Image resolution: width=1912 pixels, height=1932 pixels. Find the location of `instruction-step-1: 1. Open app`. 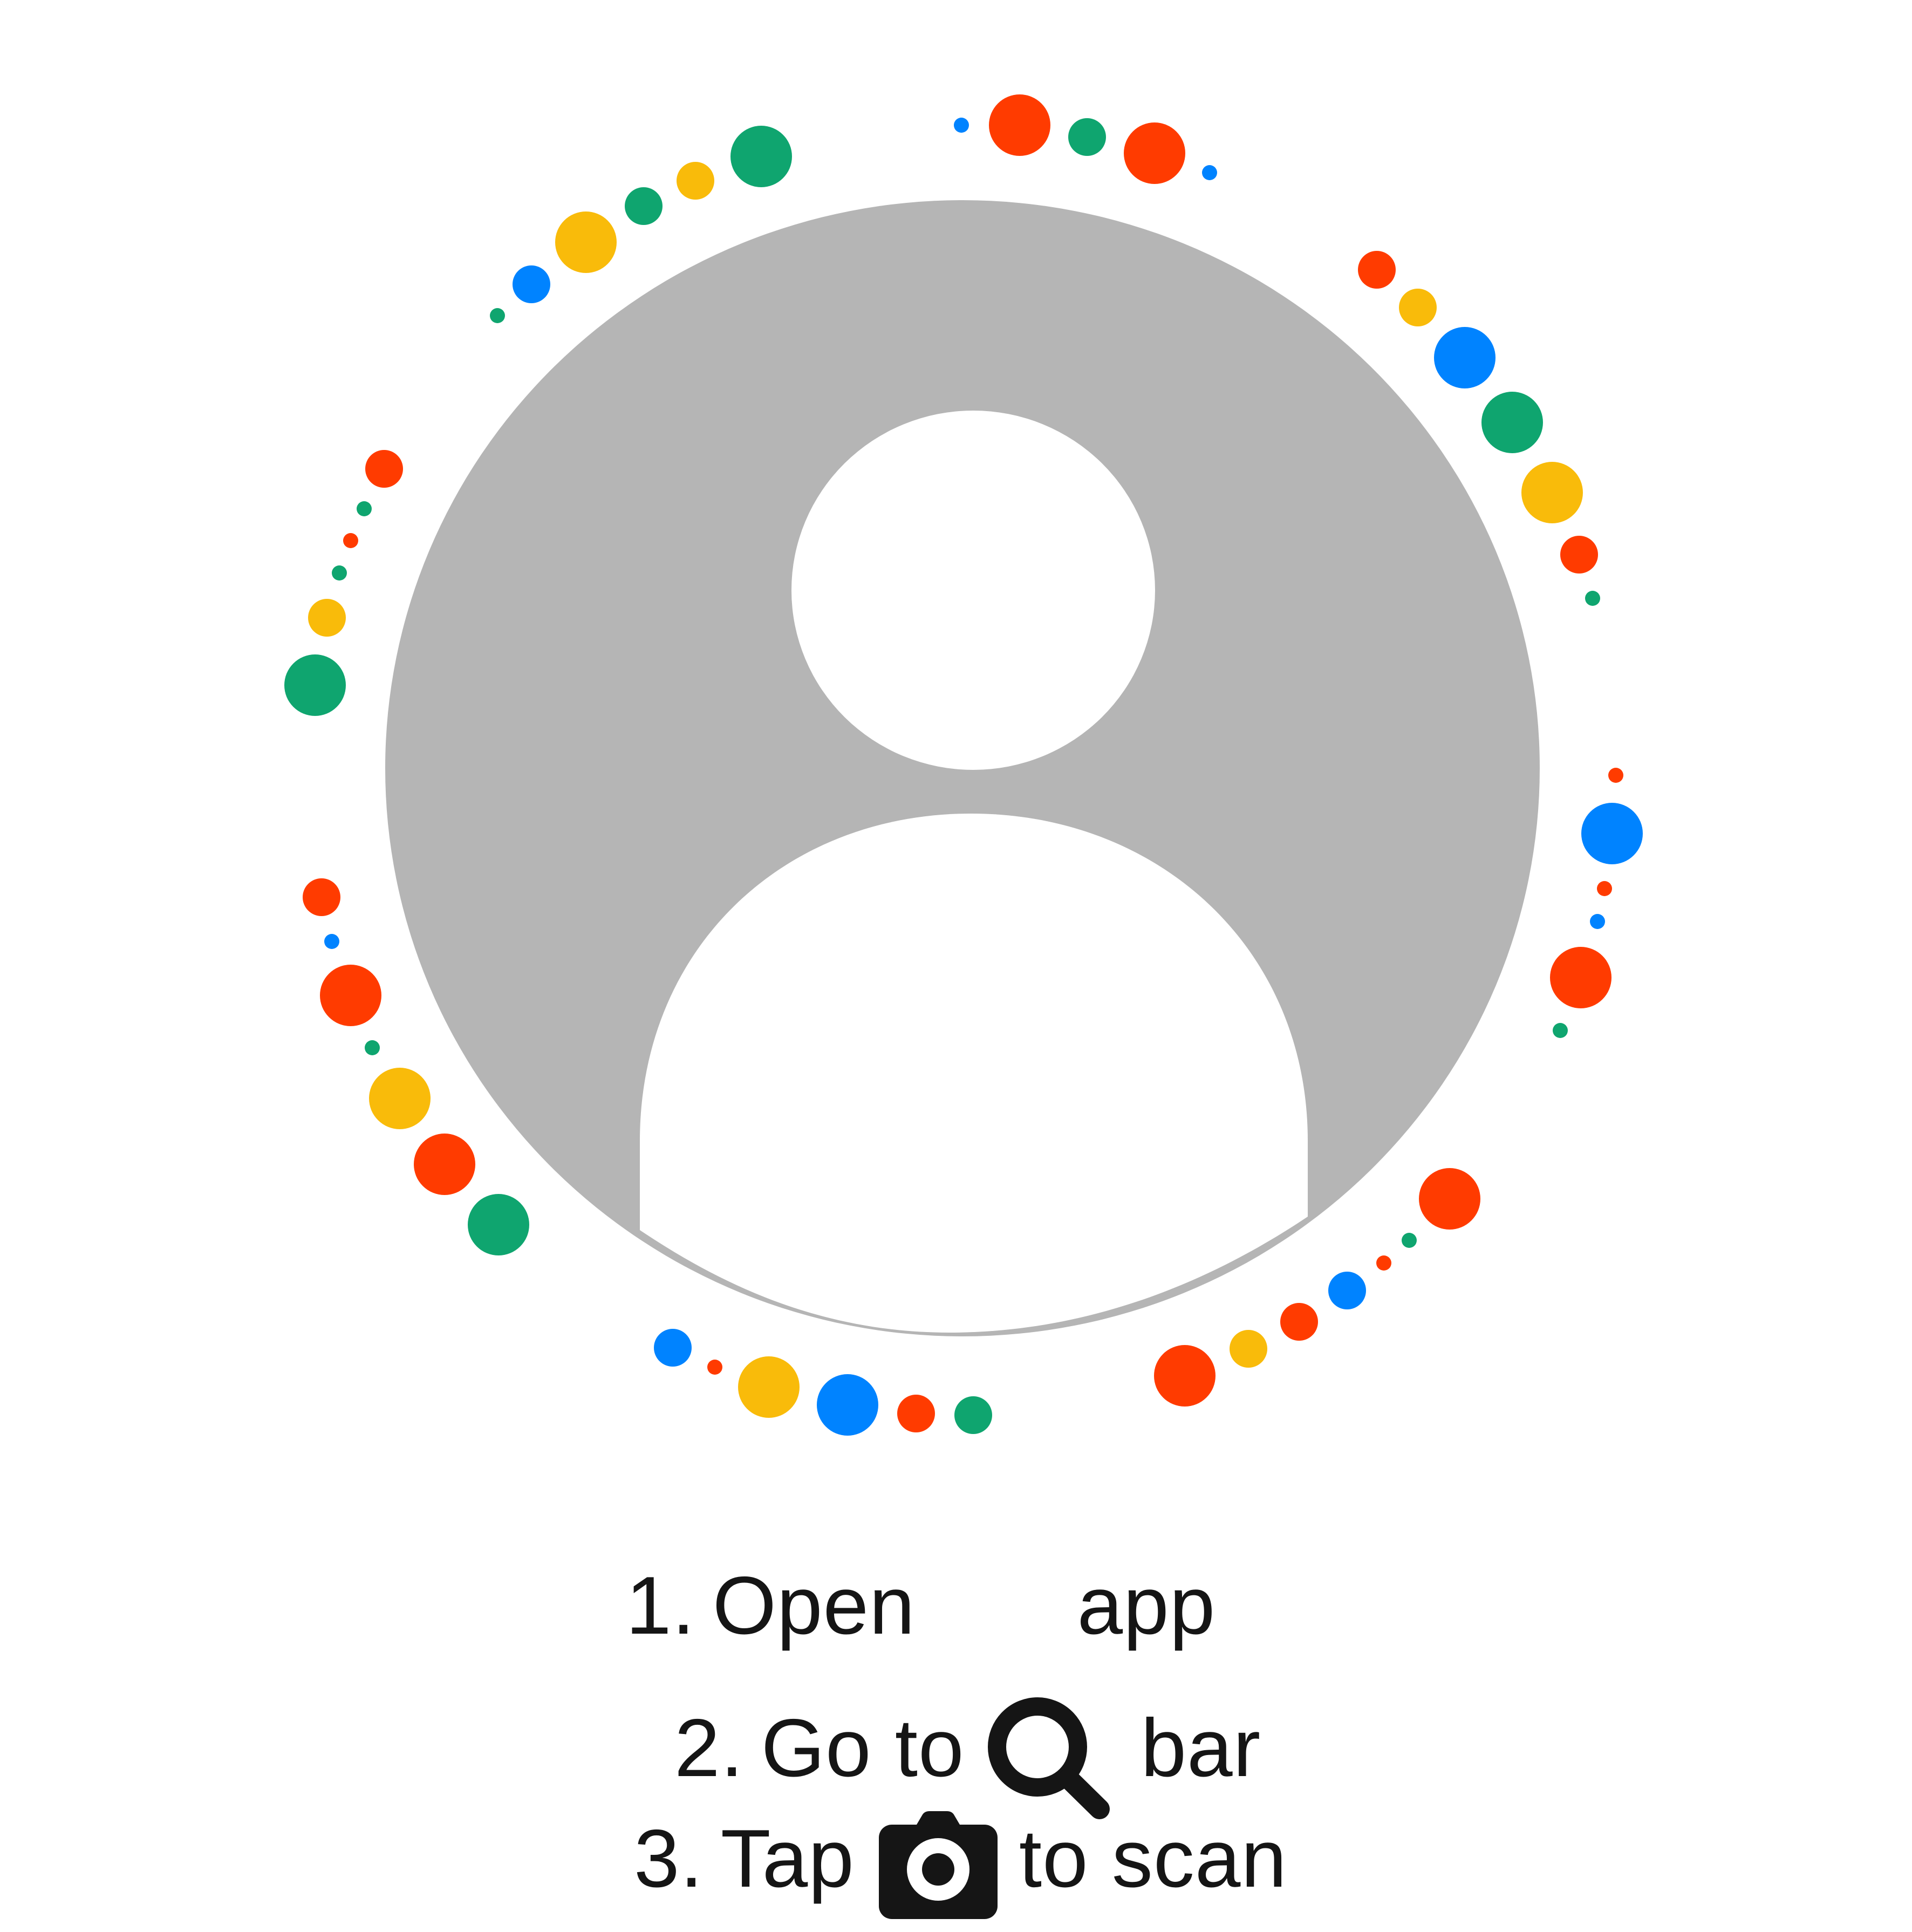

instruction-step-1: 1. Open app is located at coordinates (921, 1606).